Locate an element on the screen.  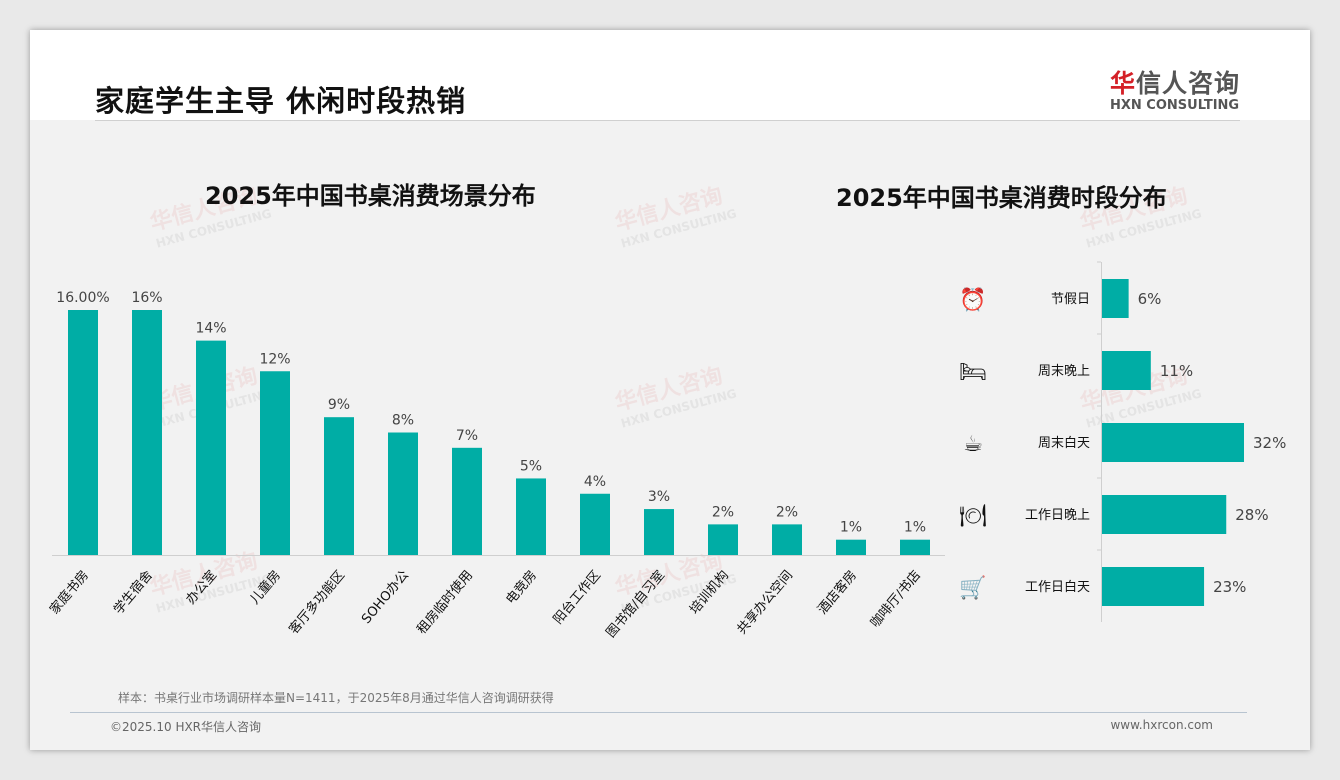
logo-text: 信人咨询 is located at coordinates (1188, 83).